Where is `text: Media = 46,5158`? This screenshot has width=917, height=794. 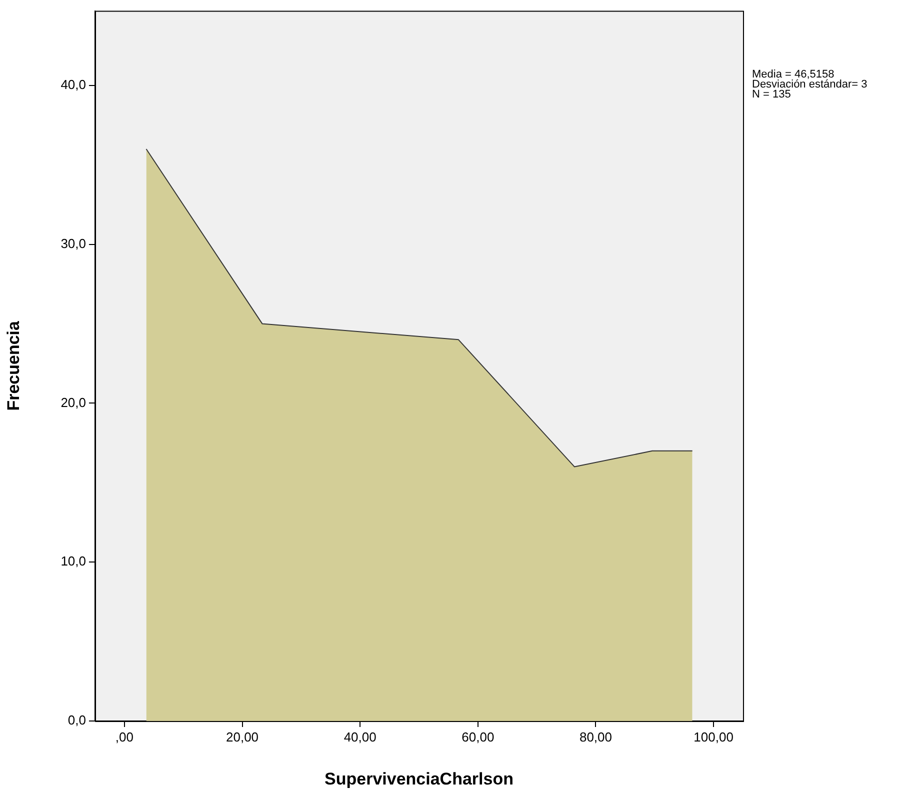
text: Media = 46,5158 is located at coordinates (793, 74).